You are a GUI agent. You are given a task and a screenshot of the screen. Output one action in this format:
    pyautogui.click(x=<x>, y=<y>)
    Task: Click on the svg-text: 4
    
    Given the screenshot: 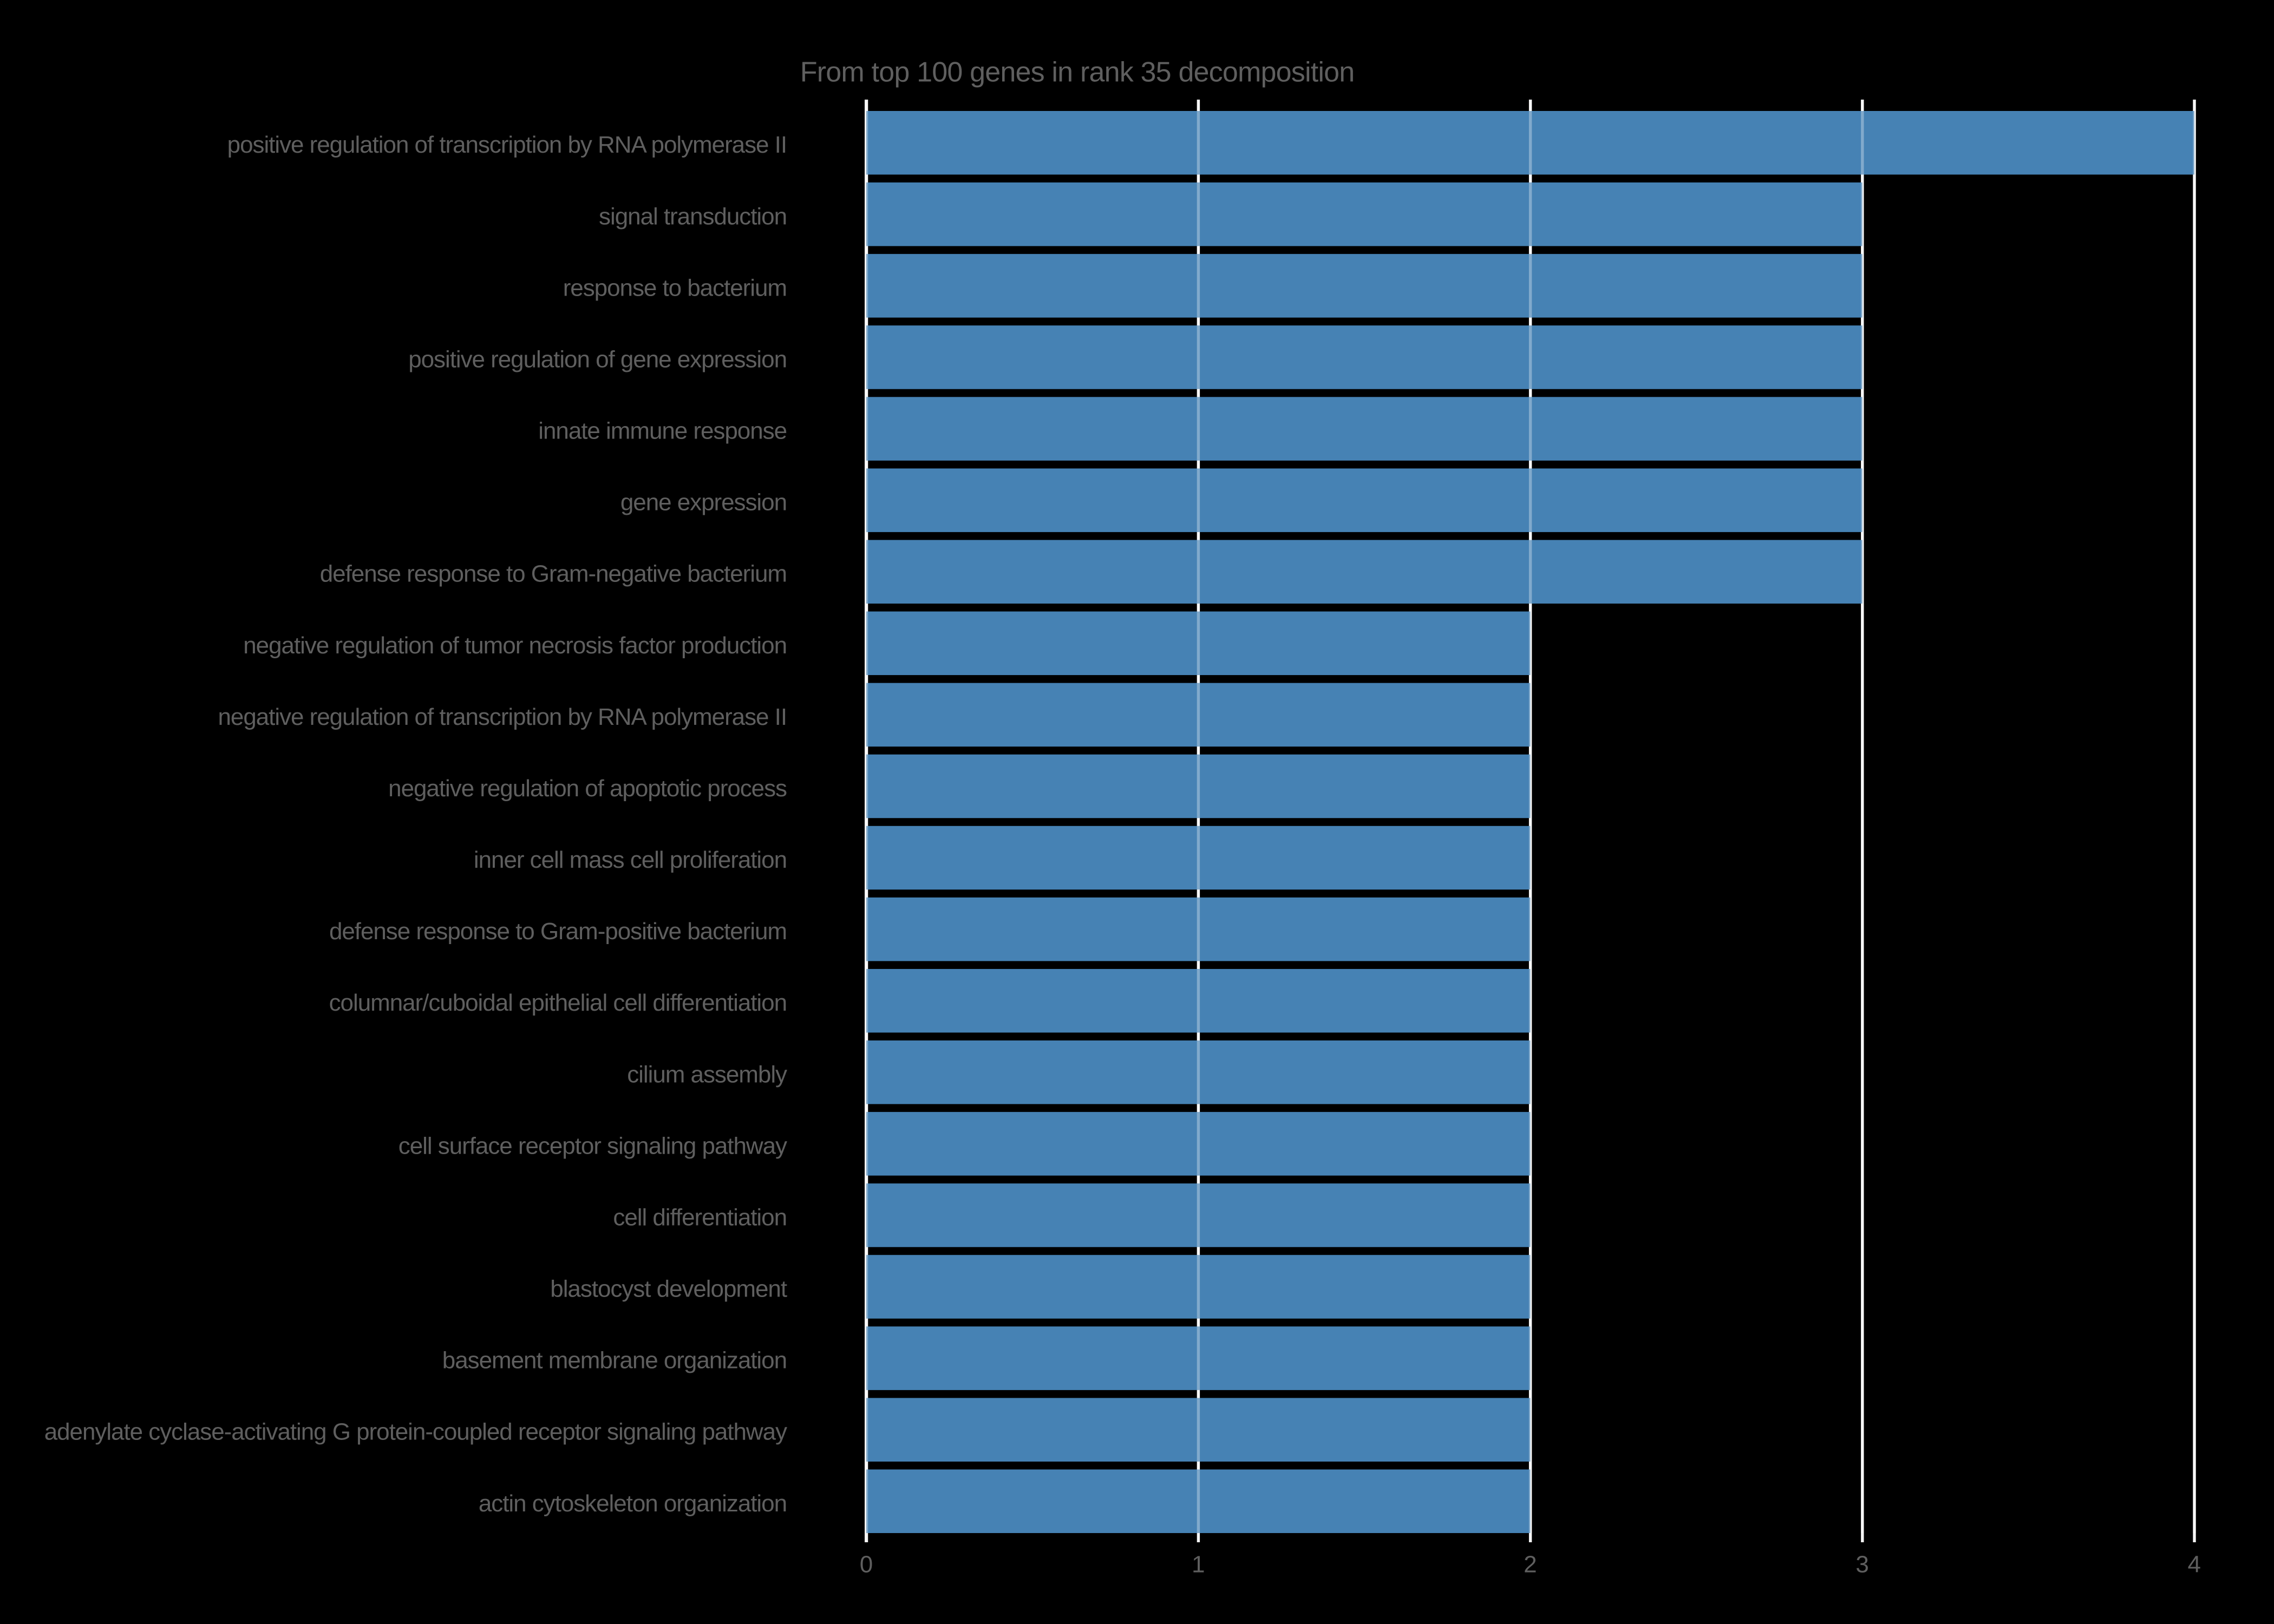 What is the action you would take?
    pyautogui.click(x=2194, y=1564)
    